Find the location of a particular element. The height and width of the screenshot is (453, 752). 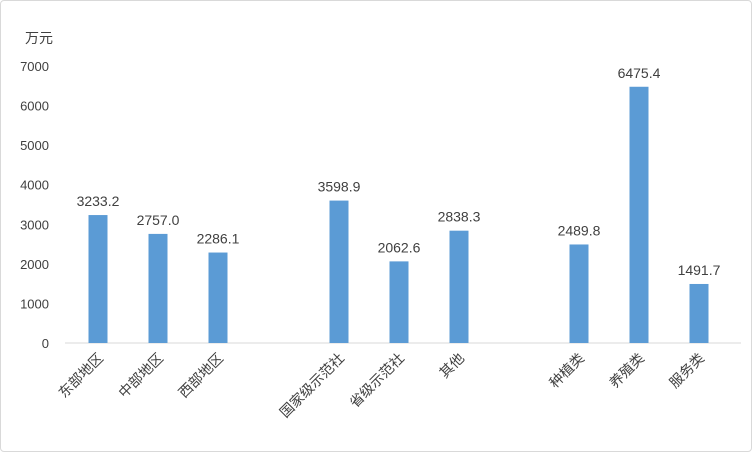

data-label: 3598.9 is located at coordinates (339, 187).